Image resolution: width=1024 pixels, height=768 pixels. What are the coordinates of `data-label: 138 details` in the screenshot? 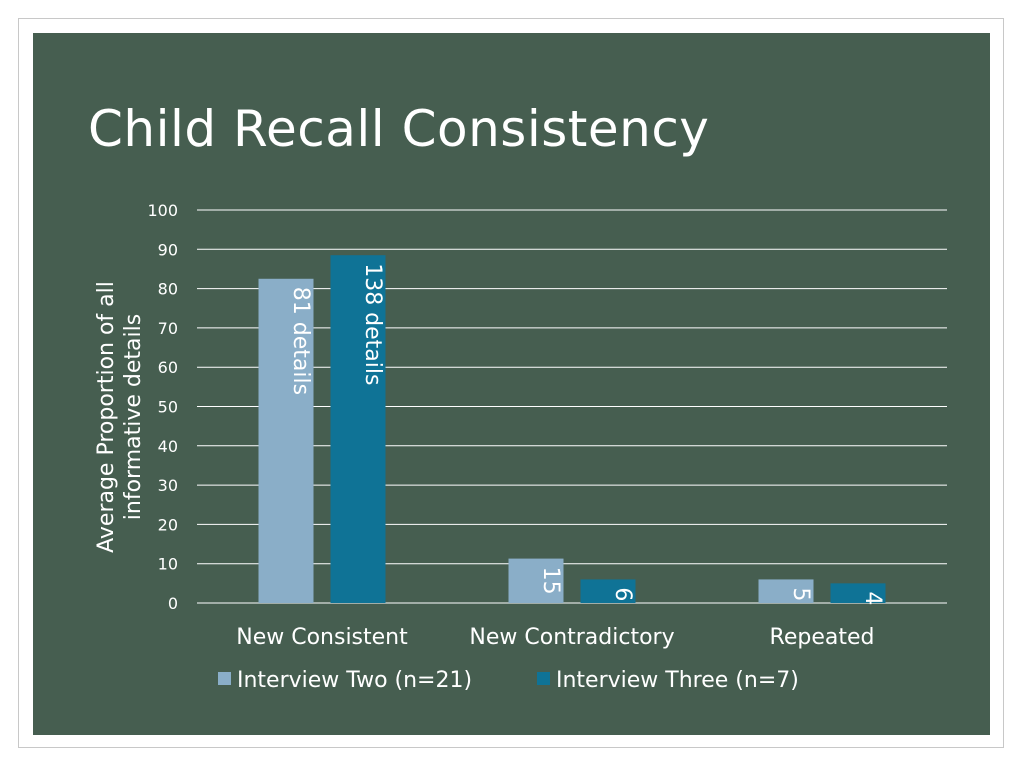 It's located at (372, 324).